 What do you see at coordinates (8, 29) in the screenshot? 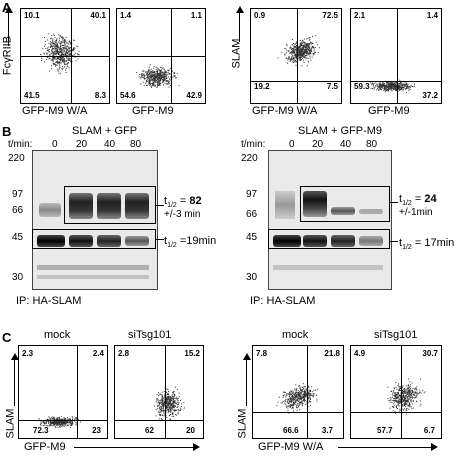
I see `y-axis-arrow` at bounding box center [8, 29].